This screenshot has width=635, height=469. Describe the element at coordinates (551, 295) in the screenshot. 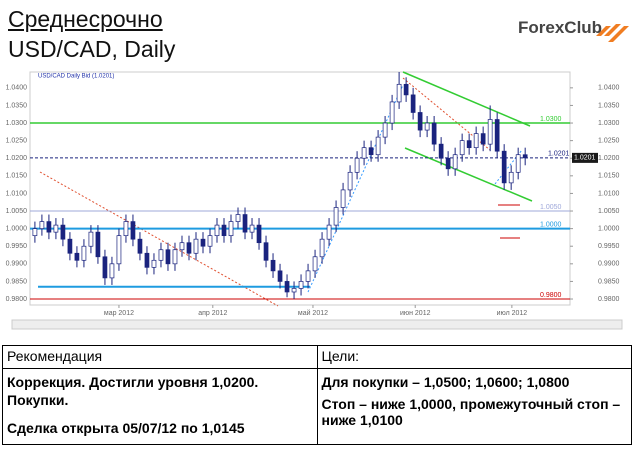

I see `level-label: 0.9800` at that location.